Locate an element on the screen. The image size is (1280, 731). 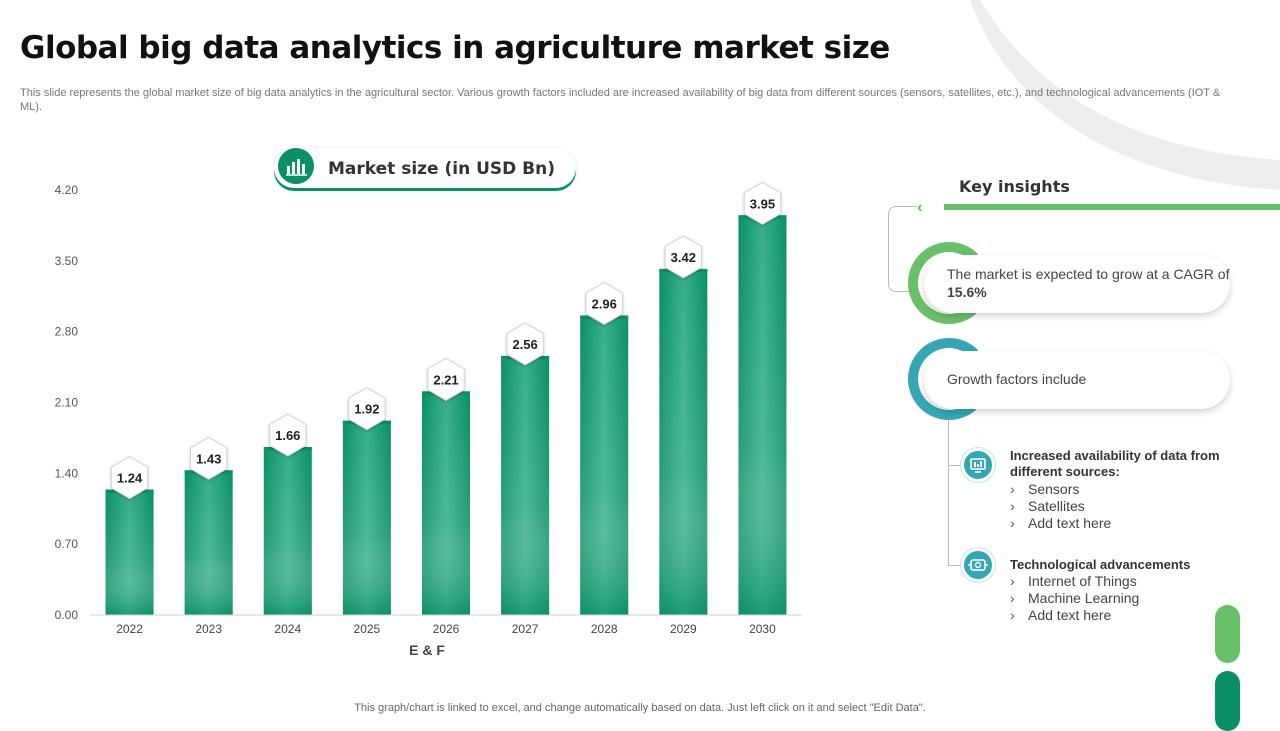
cagr-value: 15.6% is located at coordinates (967, 292).